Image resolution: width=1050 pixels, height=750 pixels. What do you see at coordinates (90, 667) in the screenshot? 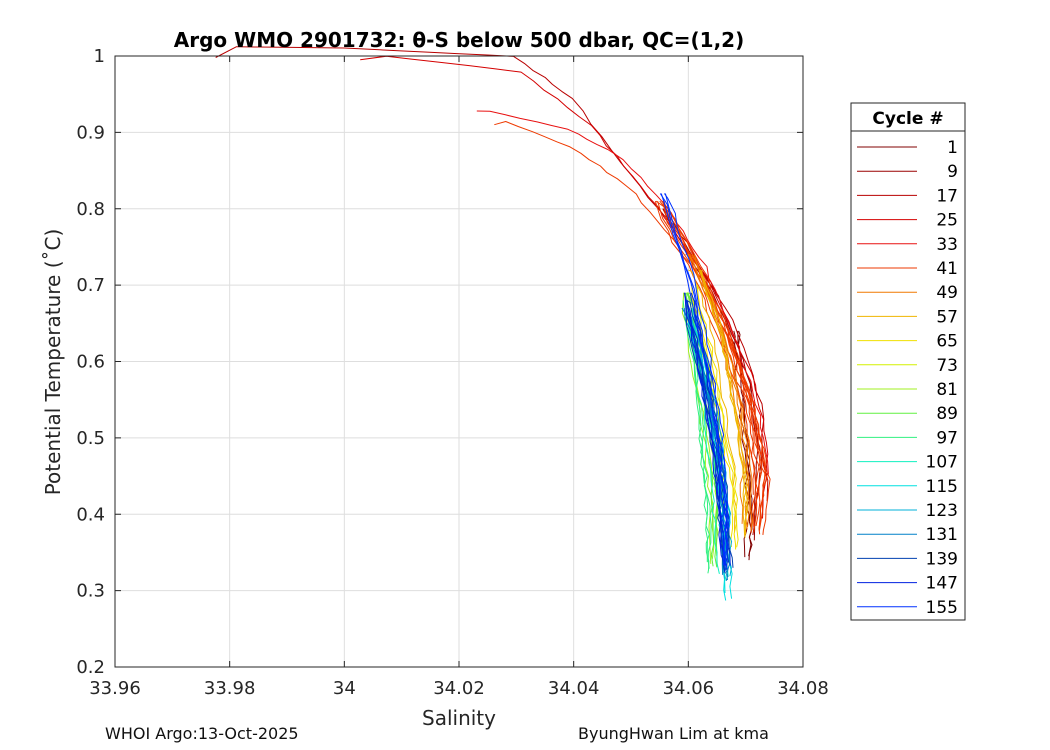
I see `y-tick-label: 0.2` at bounding box center [90, 667].